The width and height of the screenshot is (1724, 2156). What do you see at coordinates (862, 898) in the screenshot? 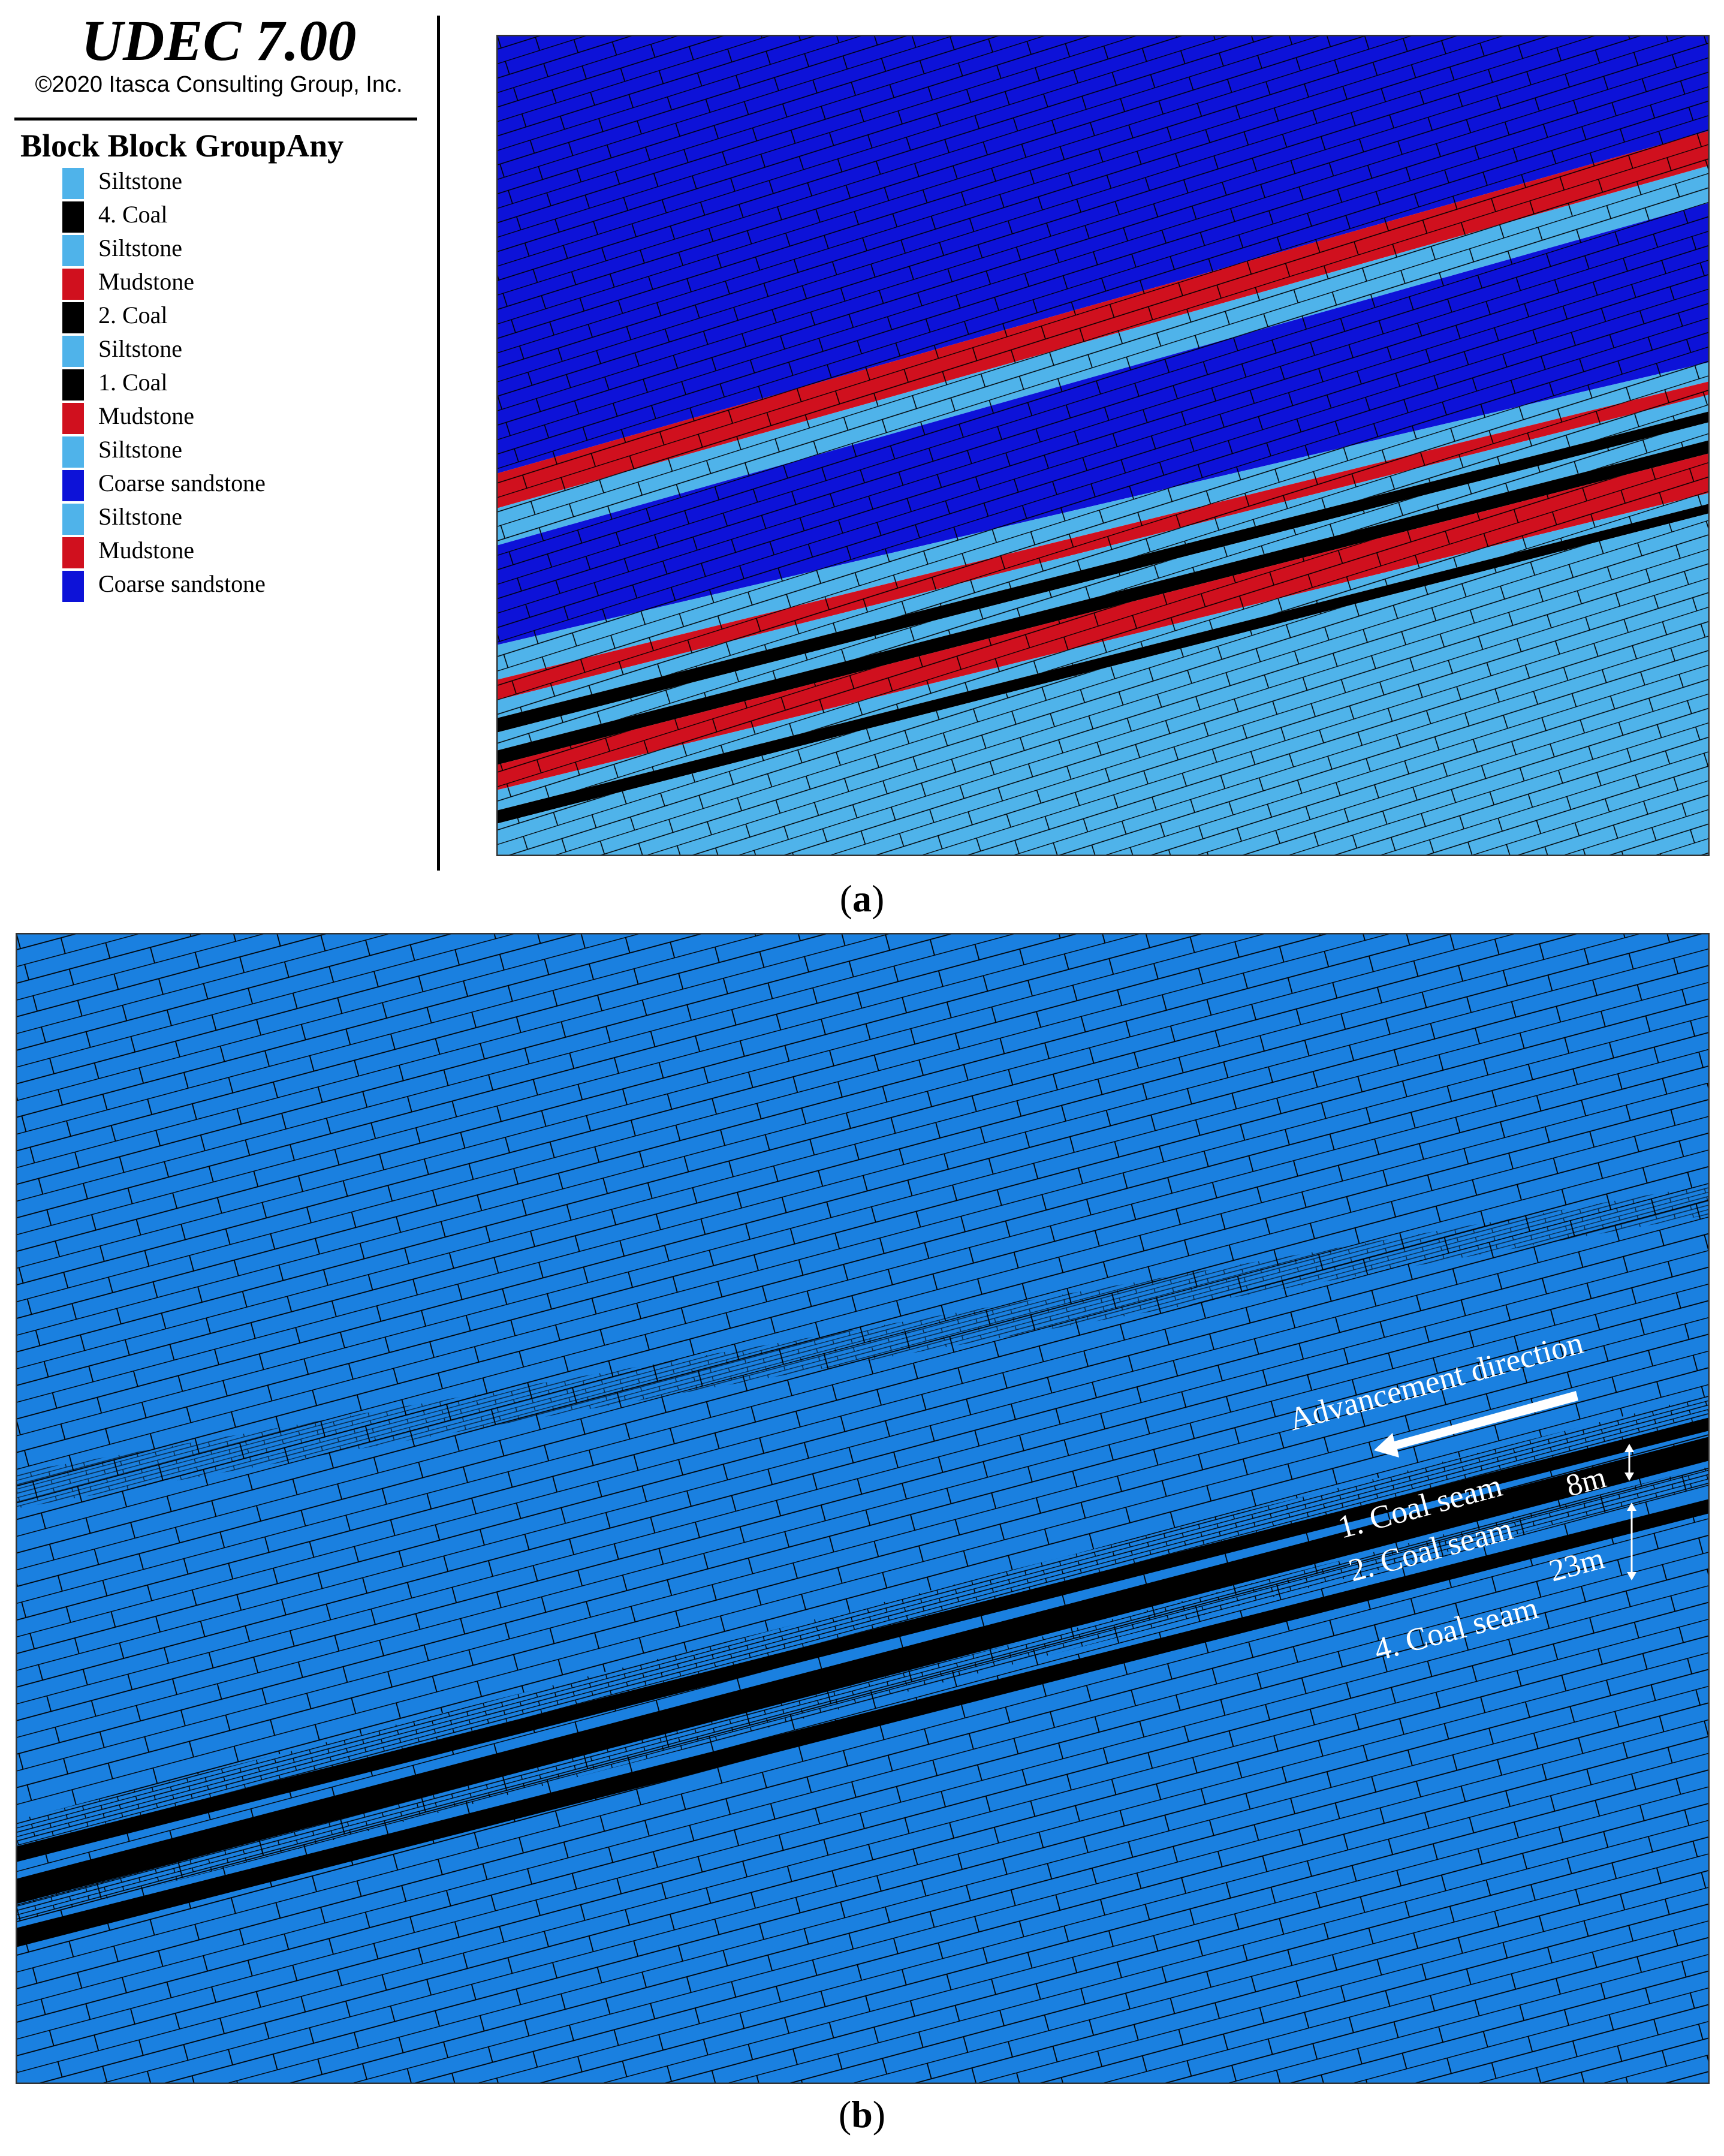
I see `caption-a: (a)` at bounding box center [862, 898].